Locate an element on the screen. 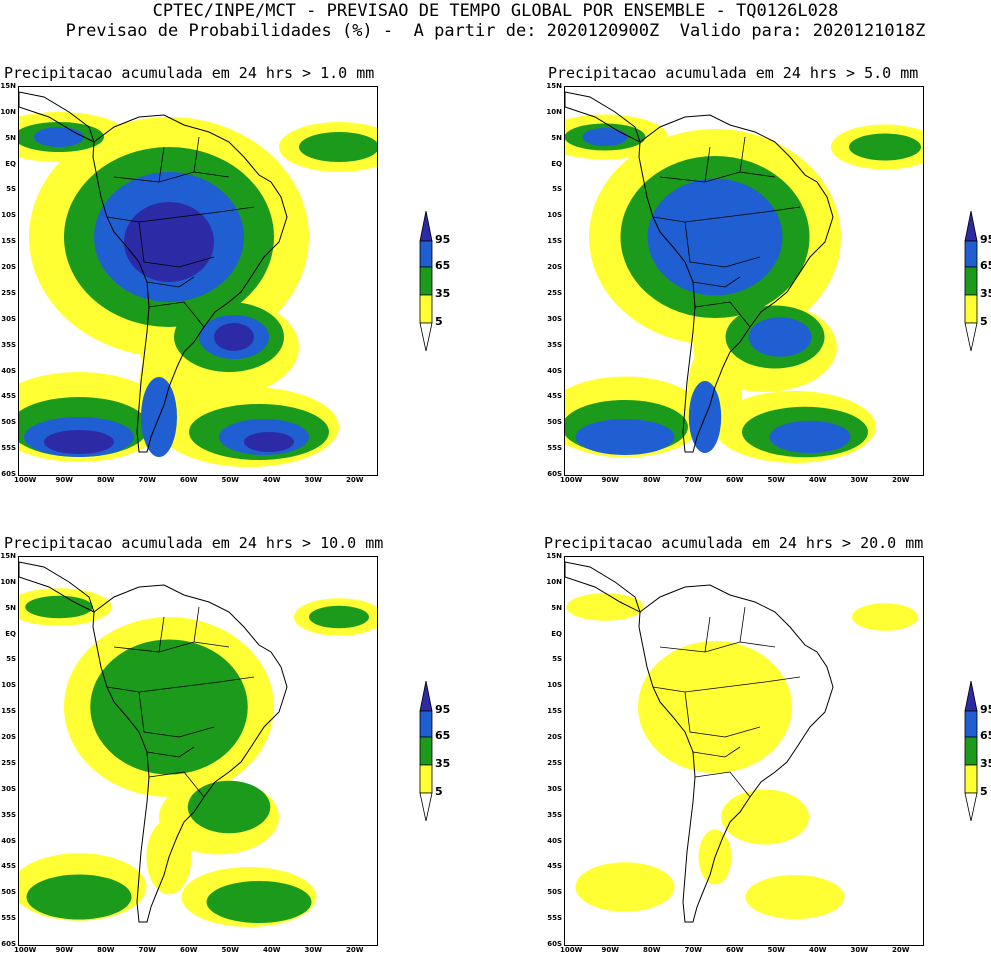 The image size is (991, 957). lat-tick-label: 15N is located at coordinates (8, 556).